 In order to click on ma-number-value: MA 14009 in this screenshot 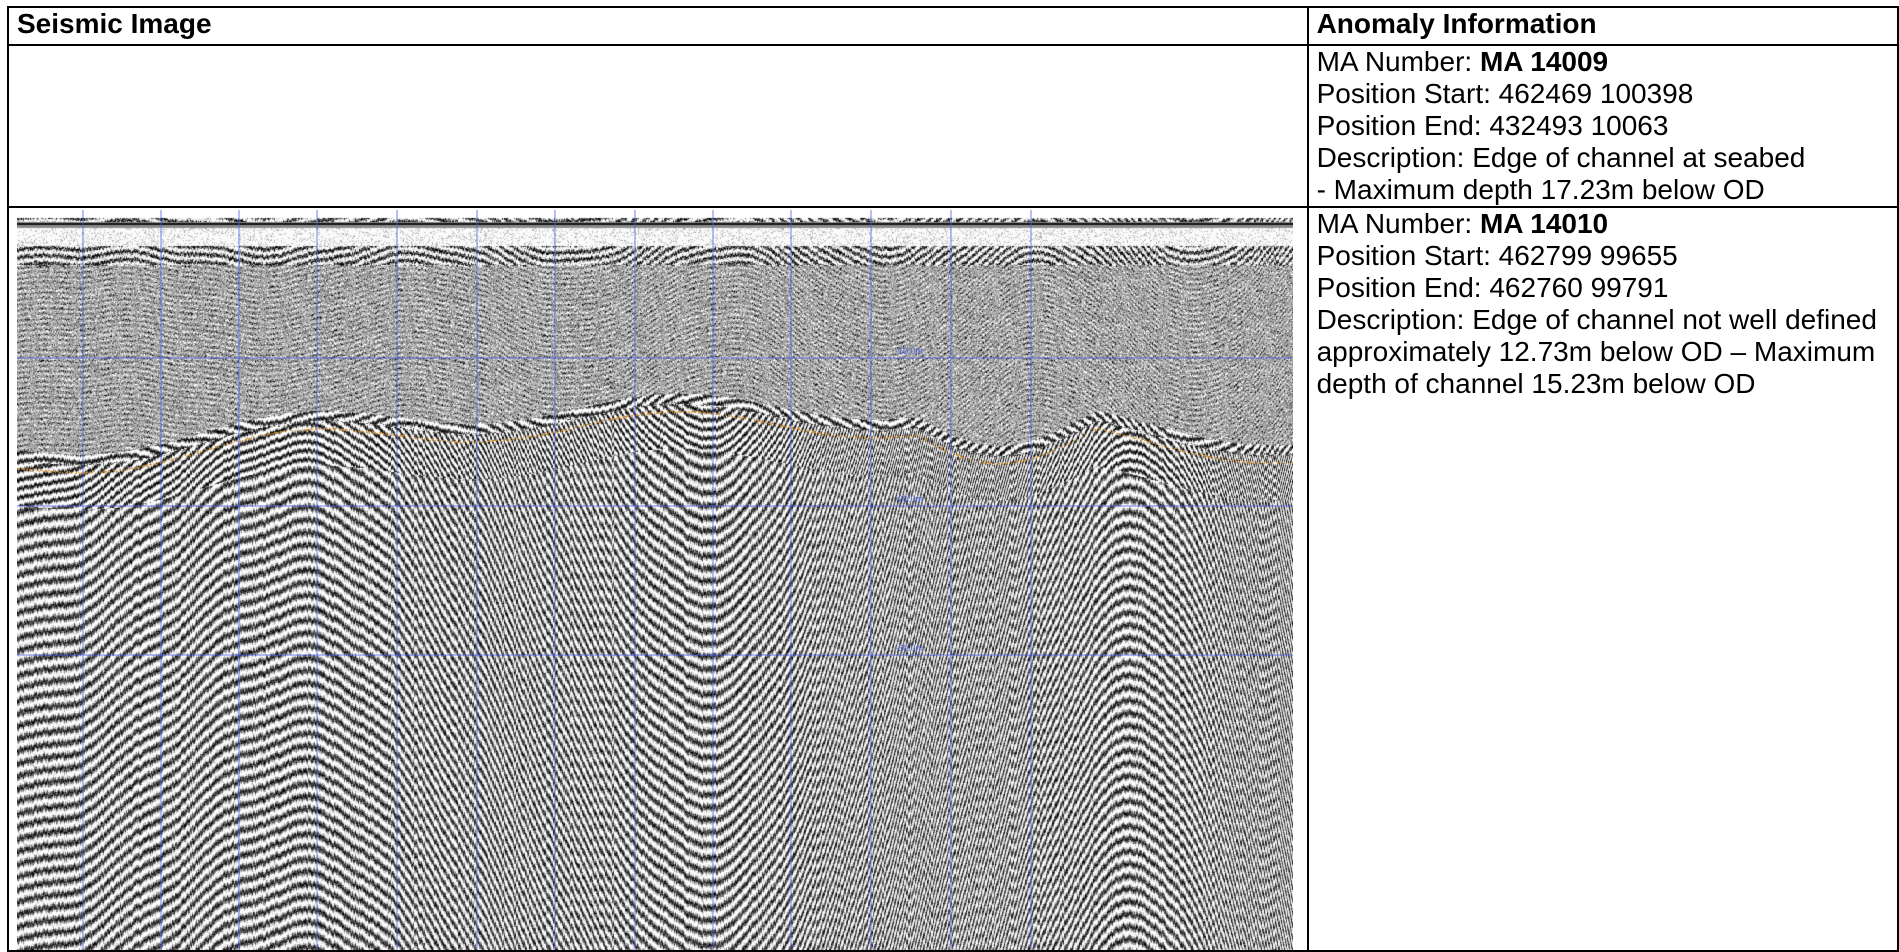, I will do `click(1544, 61)`.